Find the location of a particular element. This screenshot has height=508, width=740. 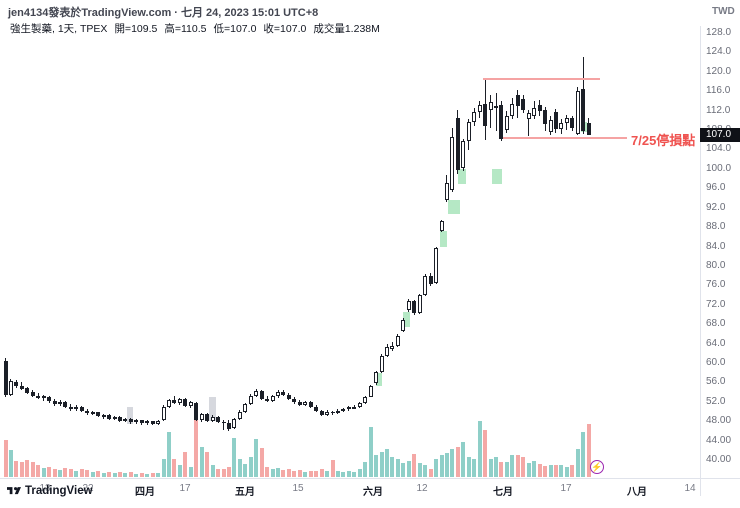

price-tick-label: 124.0 is located at coordinates (719, 52).